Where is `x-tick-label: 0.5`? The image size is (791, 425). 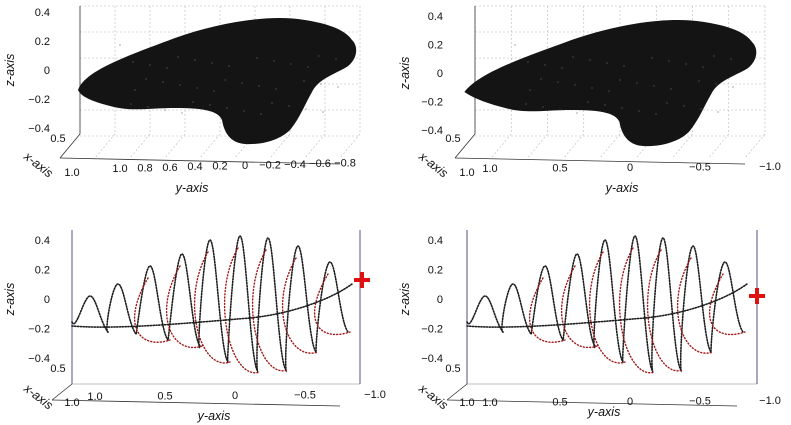
x-tick-label: 0.5 is located at coordinates (452, 369).